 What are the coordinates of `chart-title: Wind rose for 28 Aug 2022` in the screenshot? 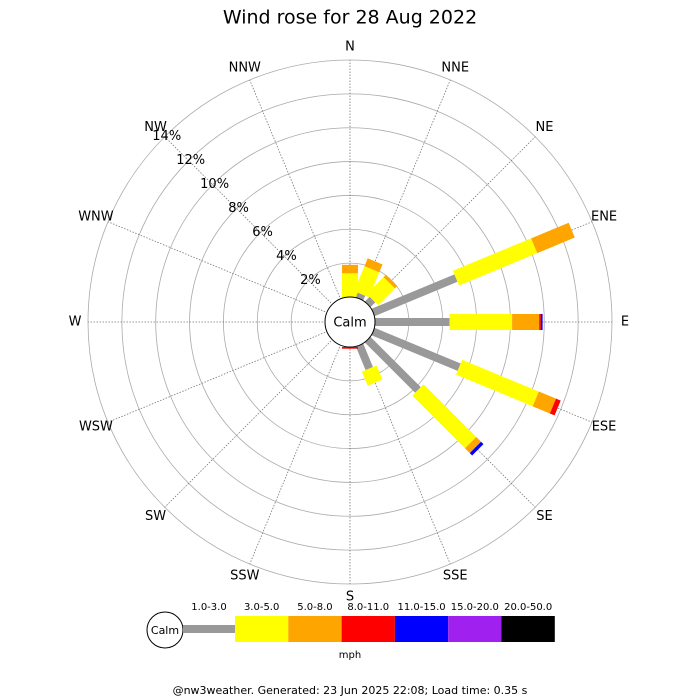 It's located at (350, 18).